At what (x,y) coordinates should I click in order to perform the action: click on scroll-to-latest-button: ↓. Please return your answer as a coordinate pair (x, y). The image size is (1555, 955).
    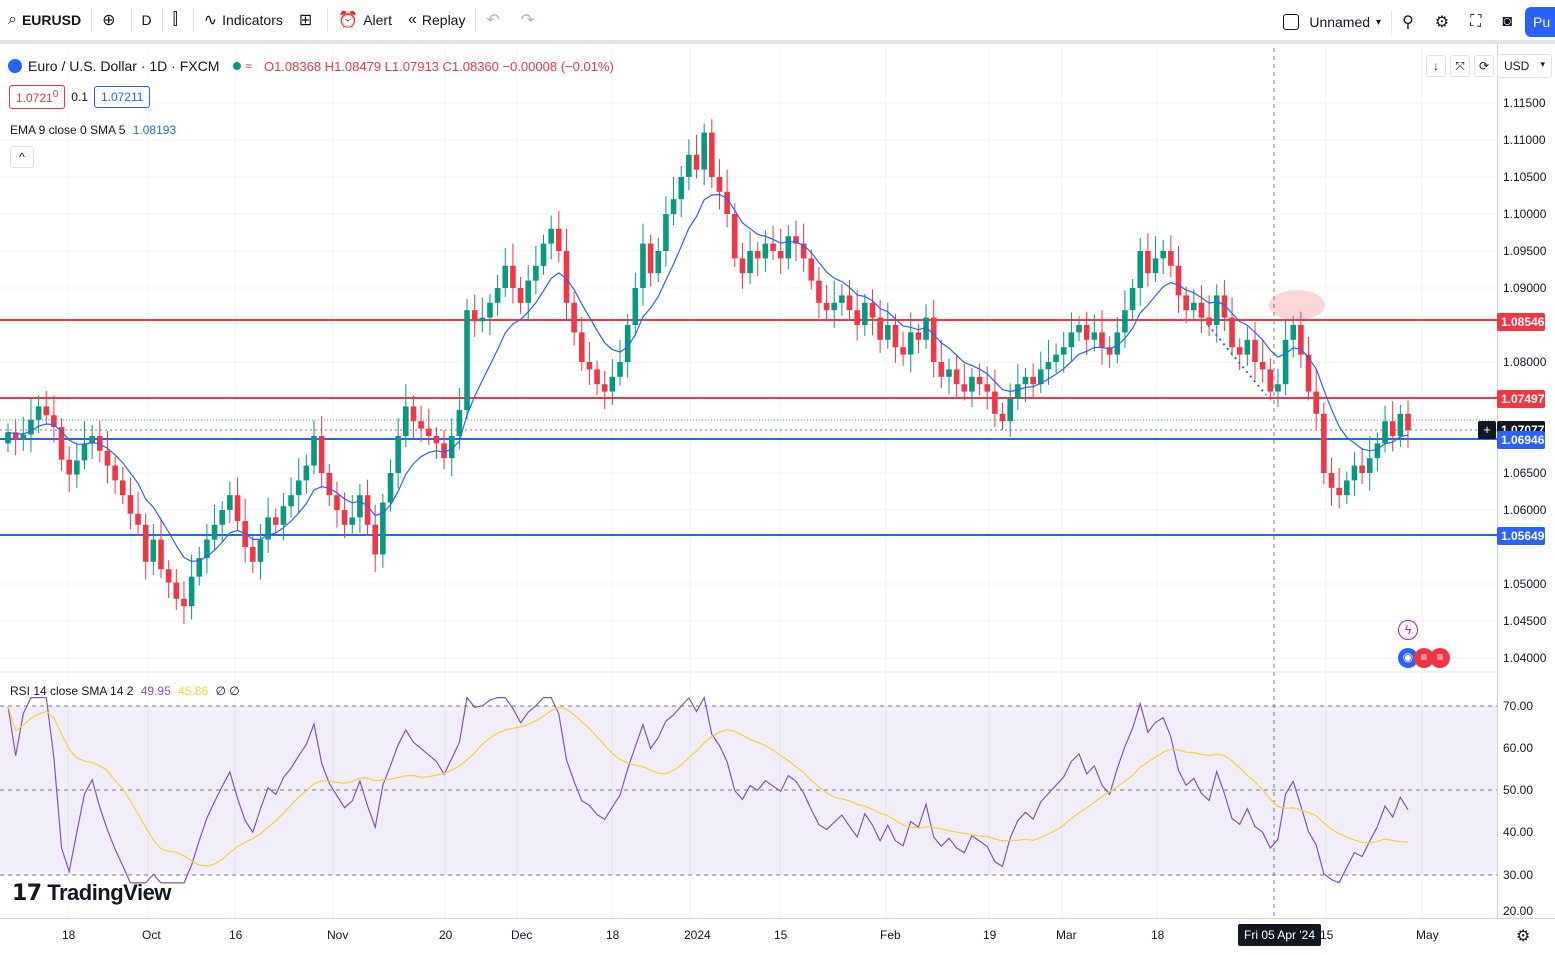
    Looking at the image, I should click on (1436, 66).